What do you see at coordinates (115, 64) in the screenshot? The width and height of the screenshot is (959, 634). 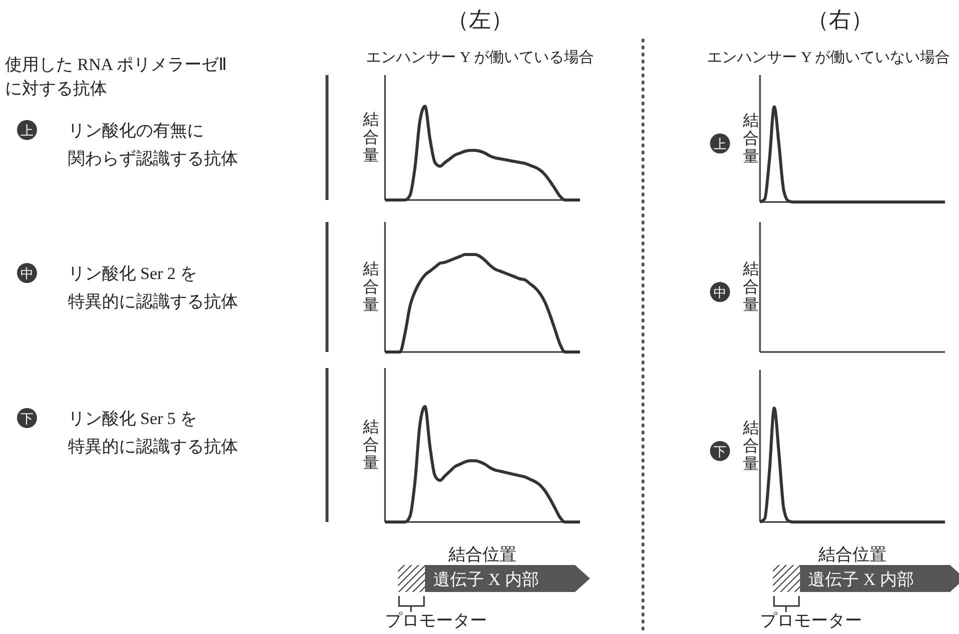 I see `text: 使用した RNA ポリメラーゼⅡ` at bounding box center [115, 64].